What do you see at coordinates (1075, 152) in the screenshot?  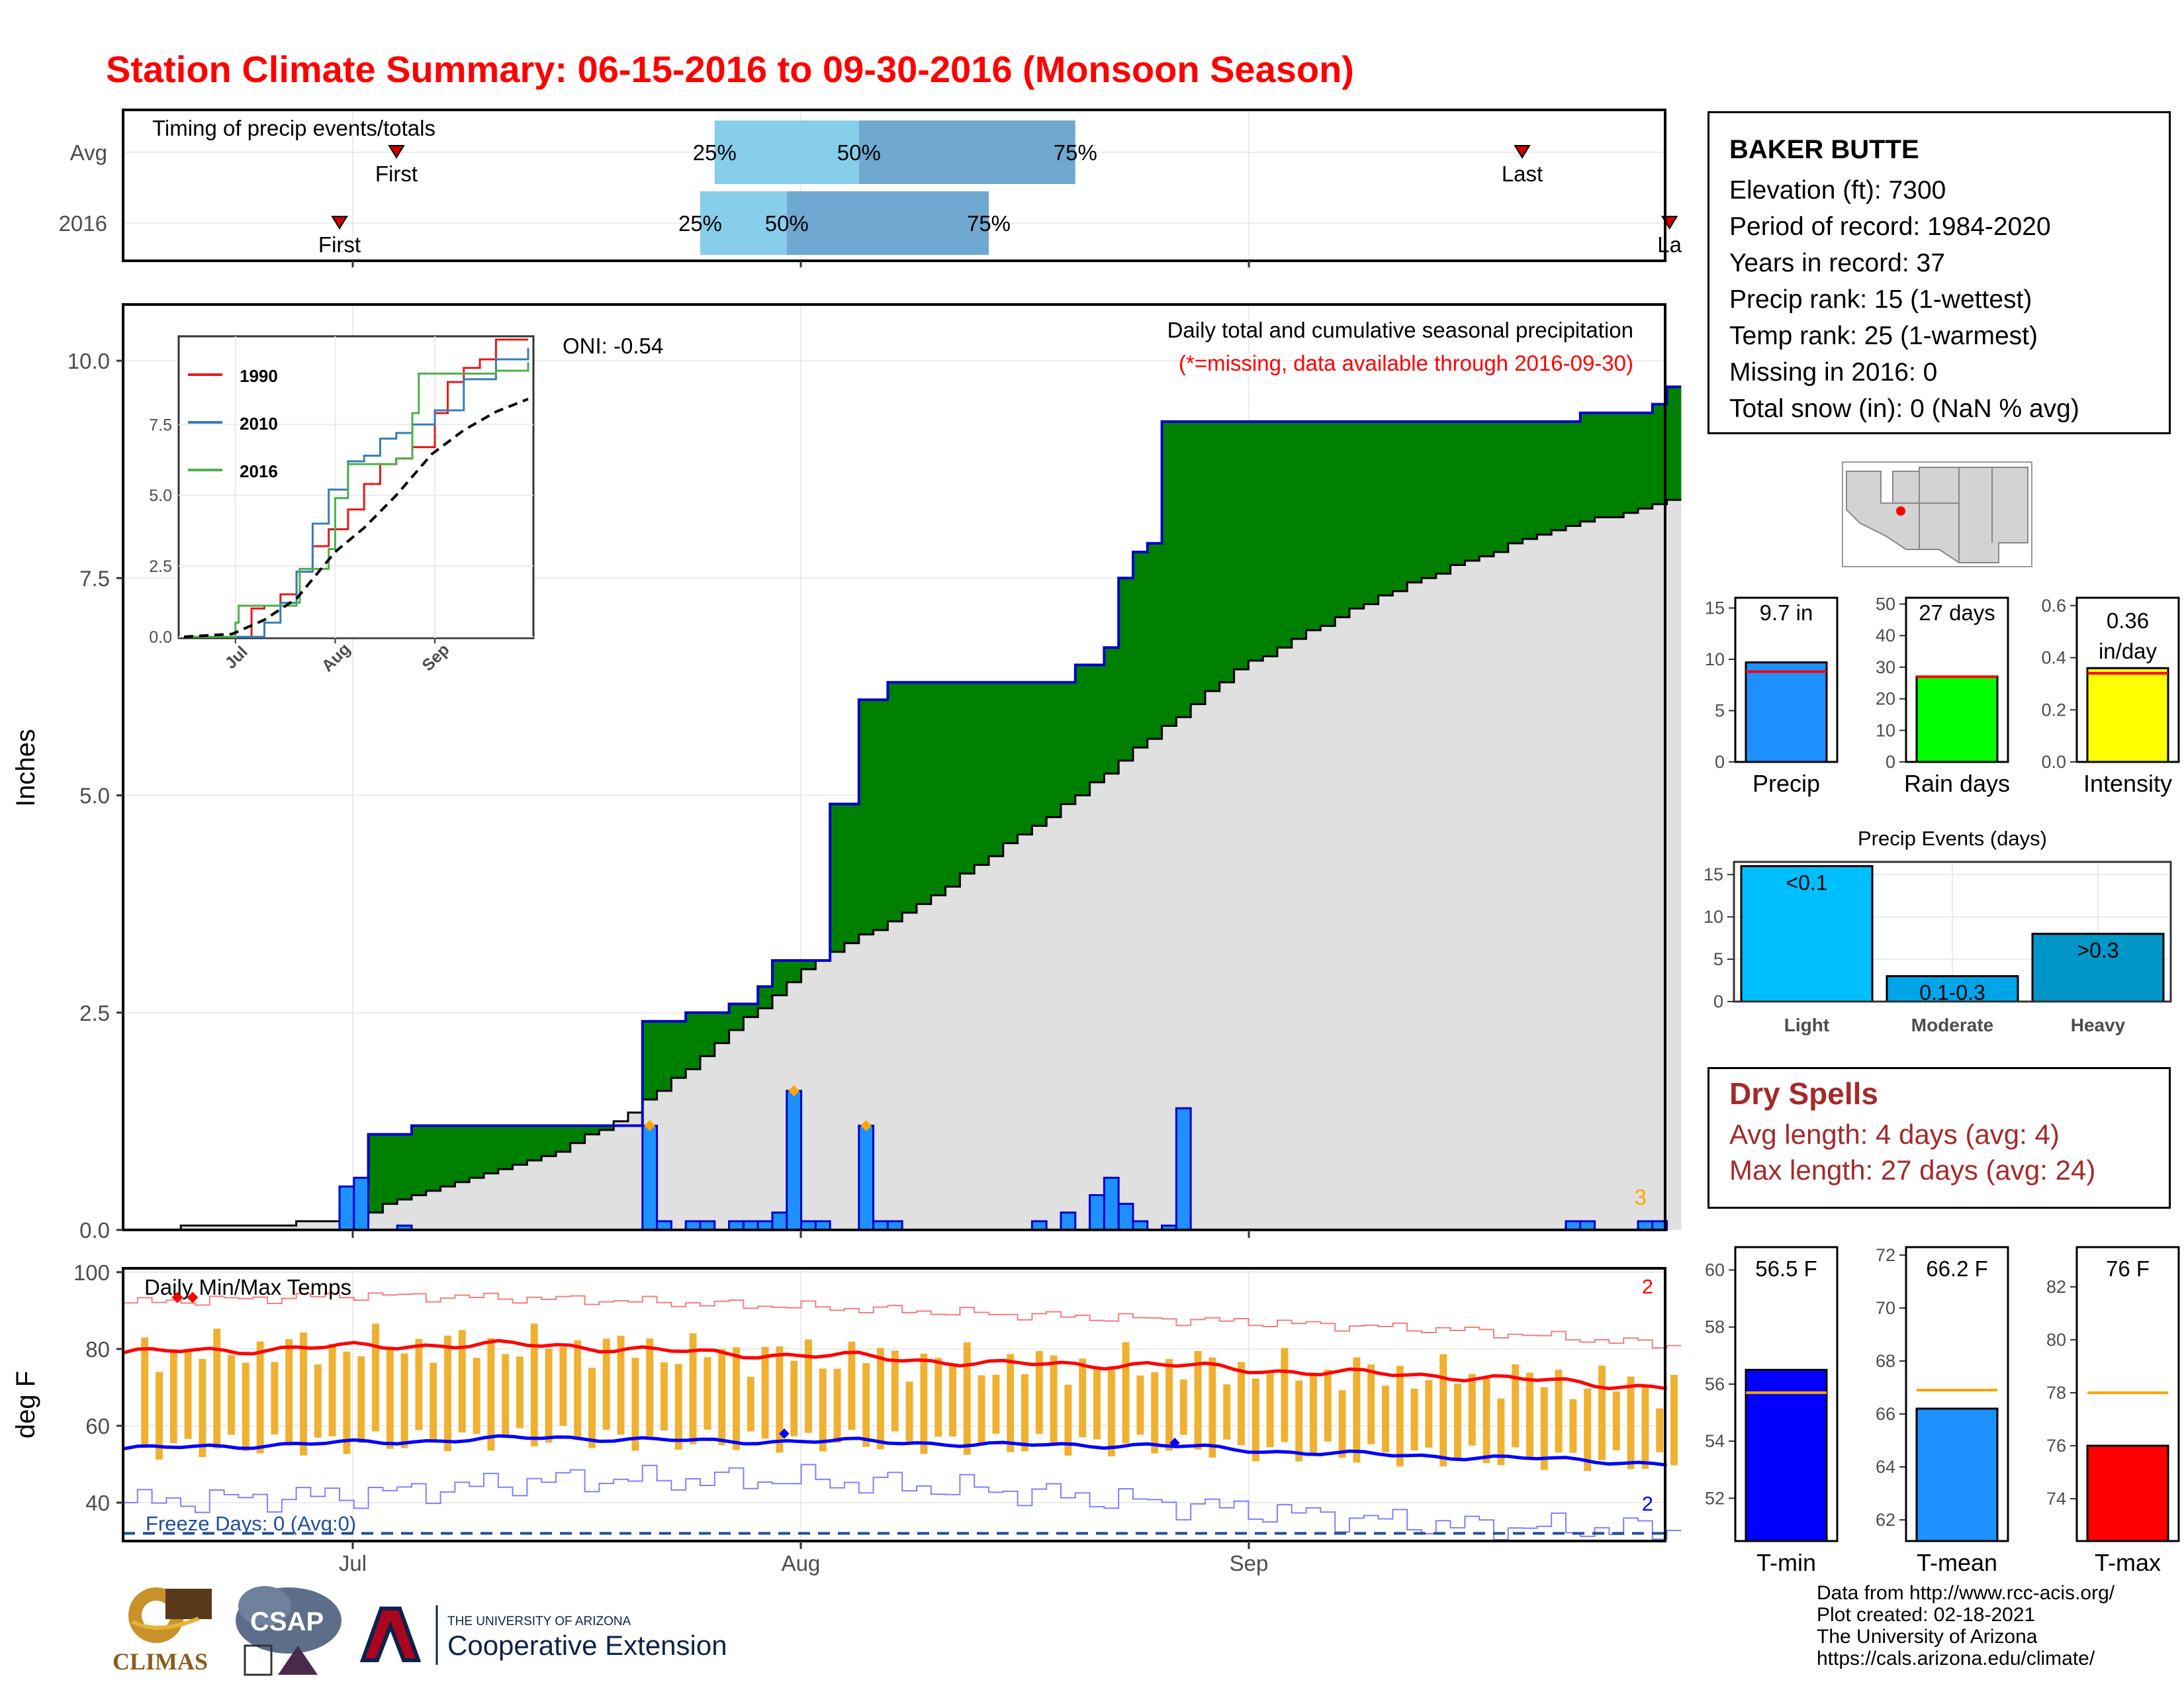 I see `timing-p75: 75%` at bounding box center [1075, 152].